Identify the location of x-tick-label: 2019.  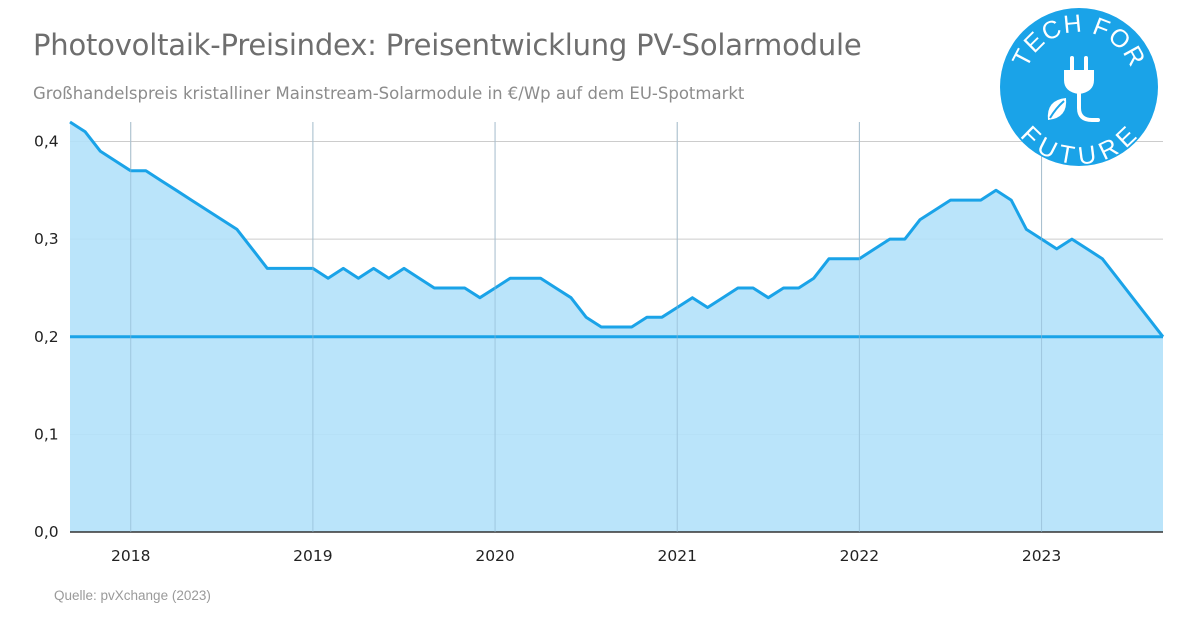
(312, 556).